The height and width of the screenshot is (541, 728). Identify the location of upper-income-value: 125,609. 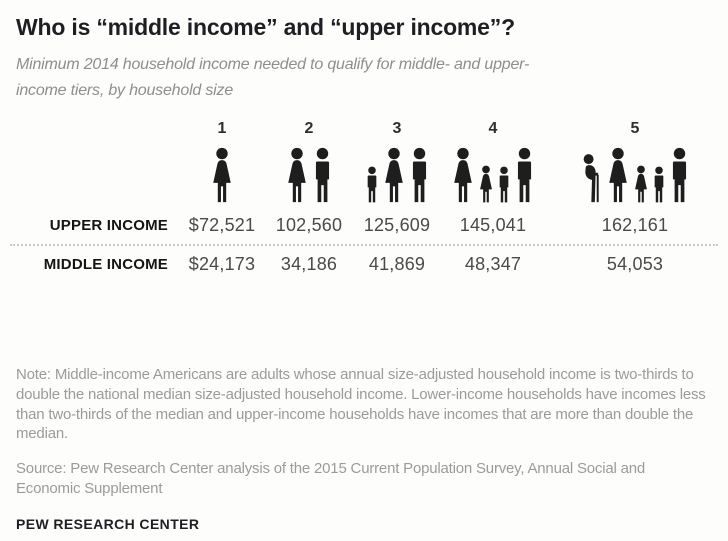
(397, 224).